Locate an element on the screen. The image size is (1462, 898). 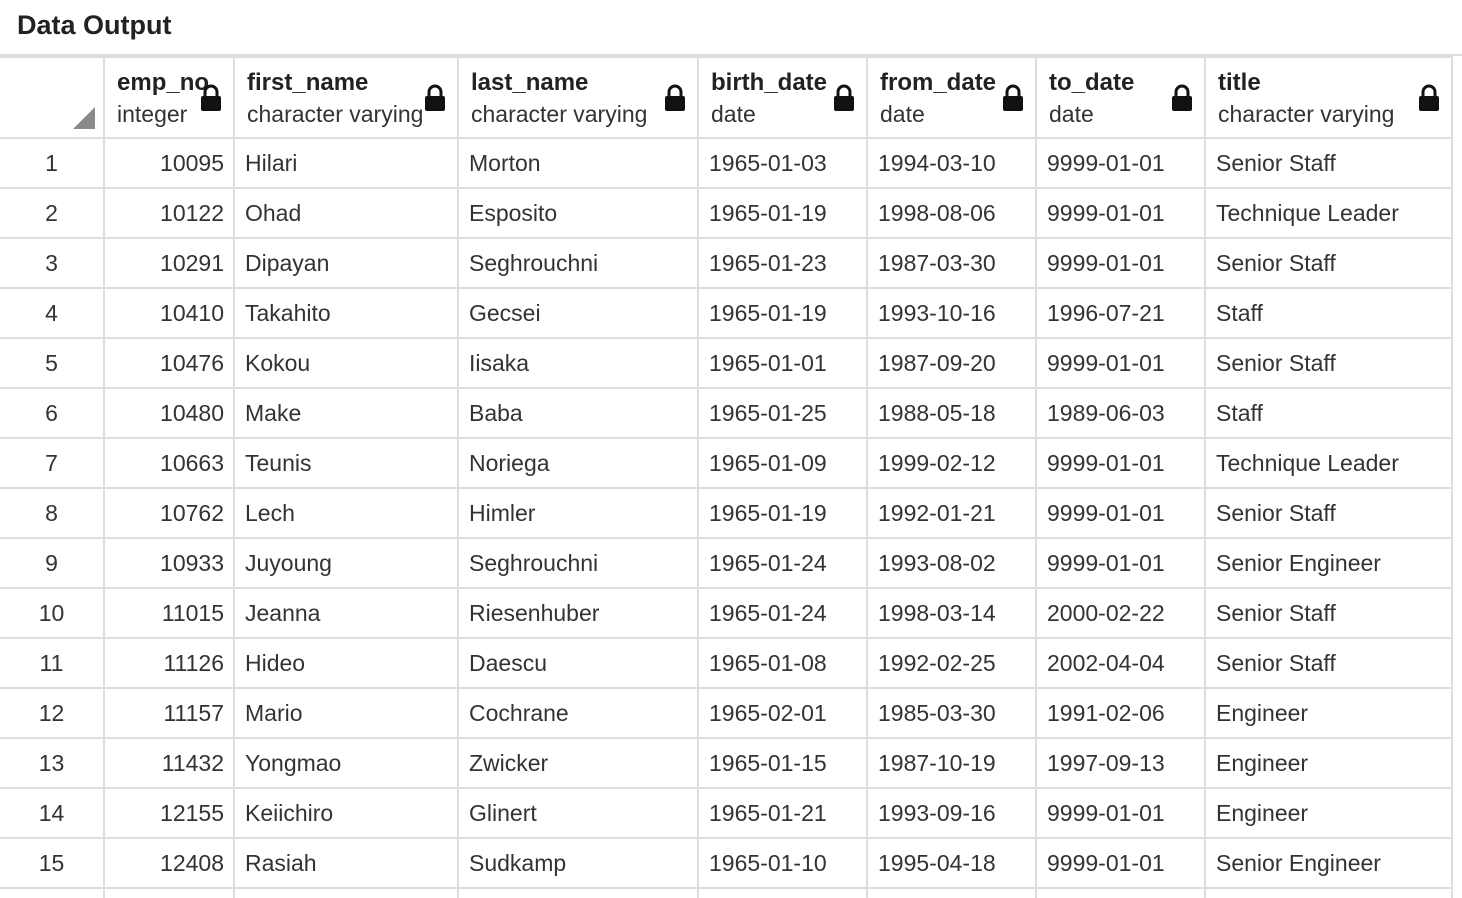
cell-to-date: 2002-04-04 is located at coordinates (1120, 663).